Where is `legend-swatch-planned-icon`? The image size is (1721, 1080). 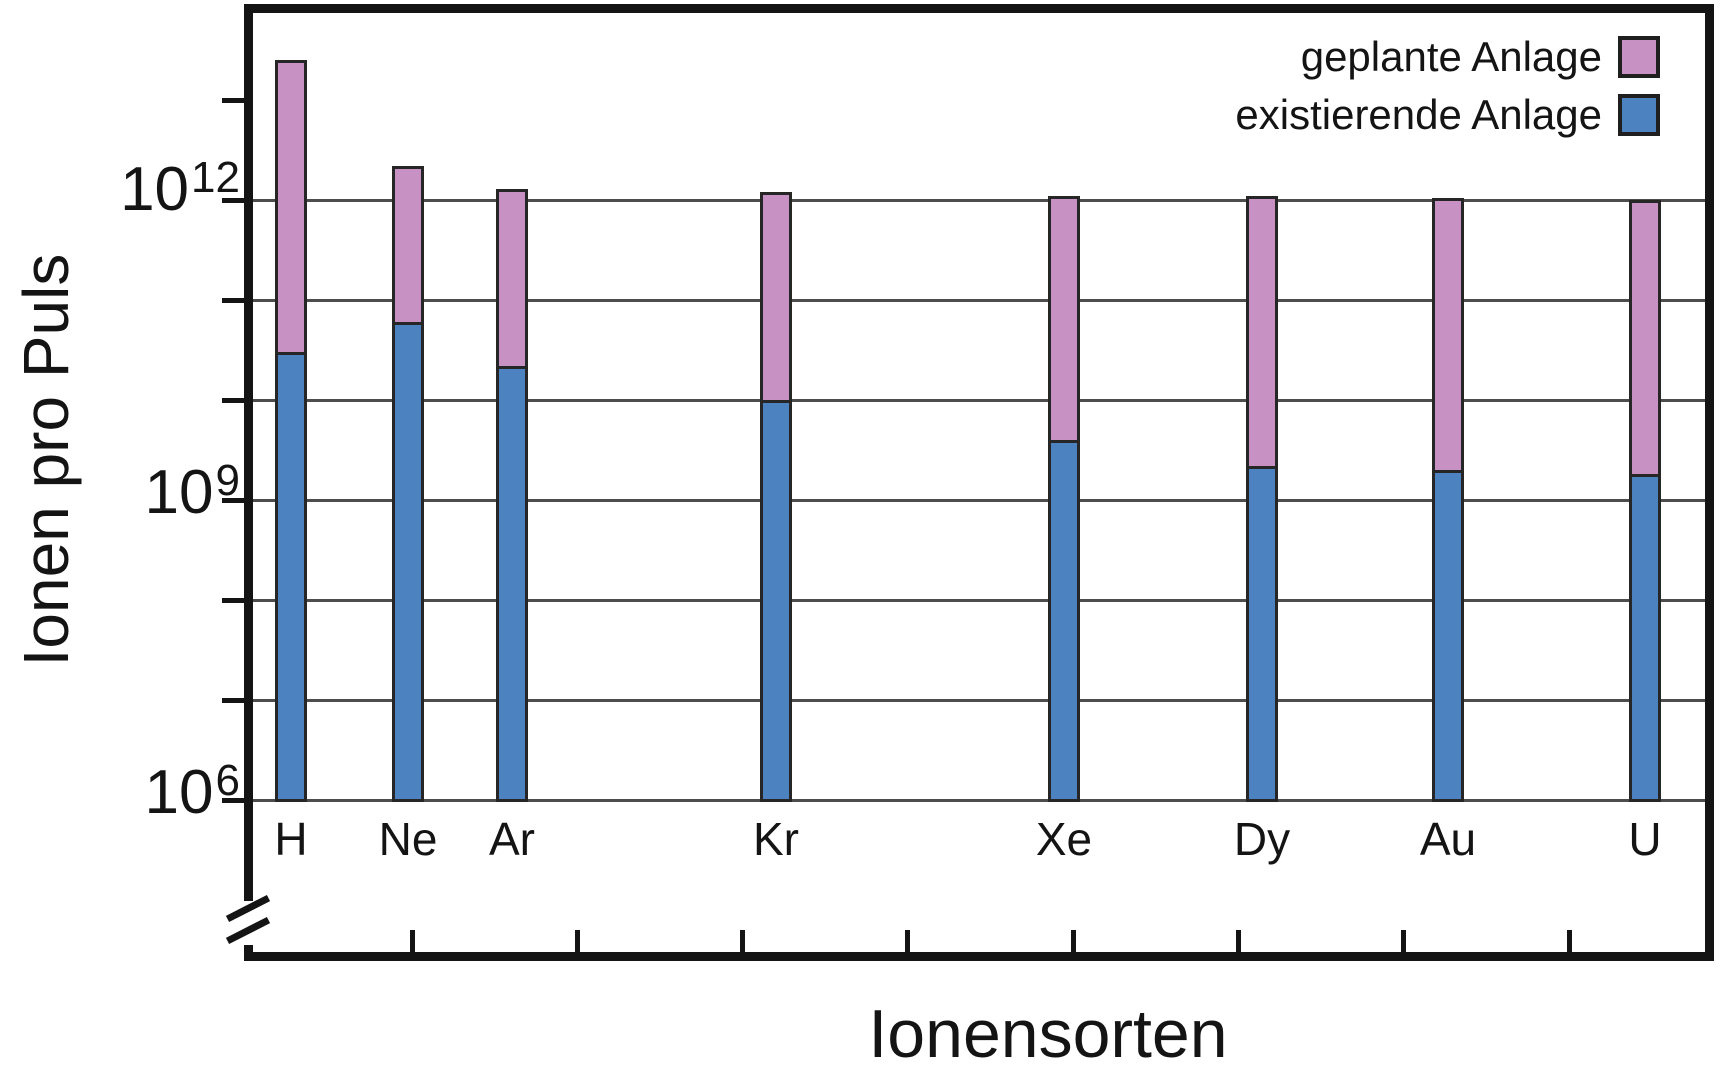
legend-swatch-planned-icon is located at coordinates (1639, 57).